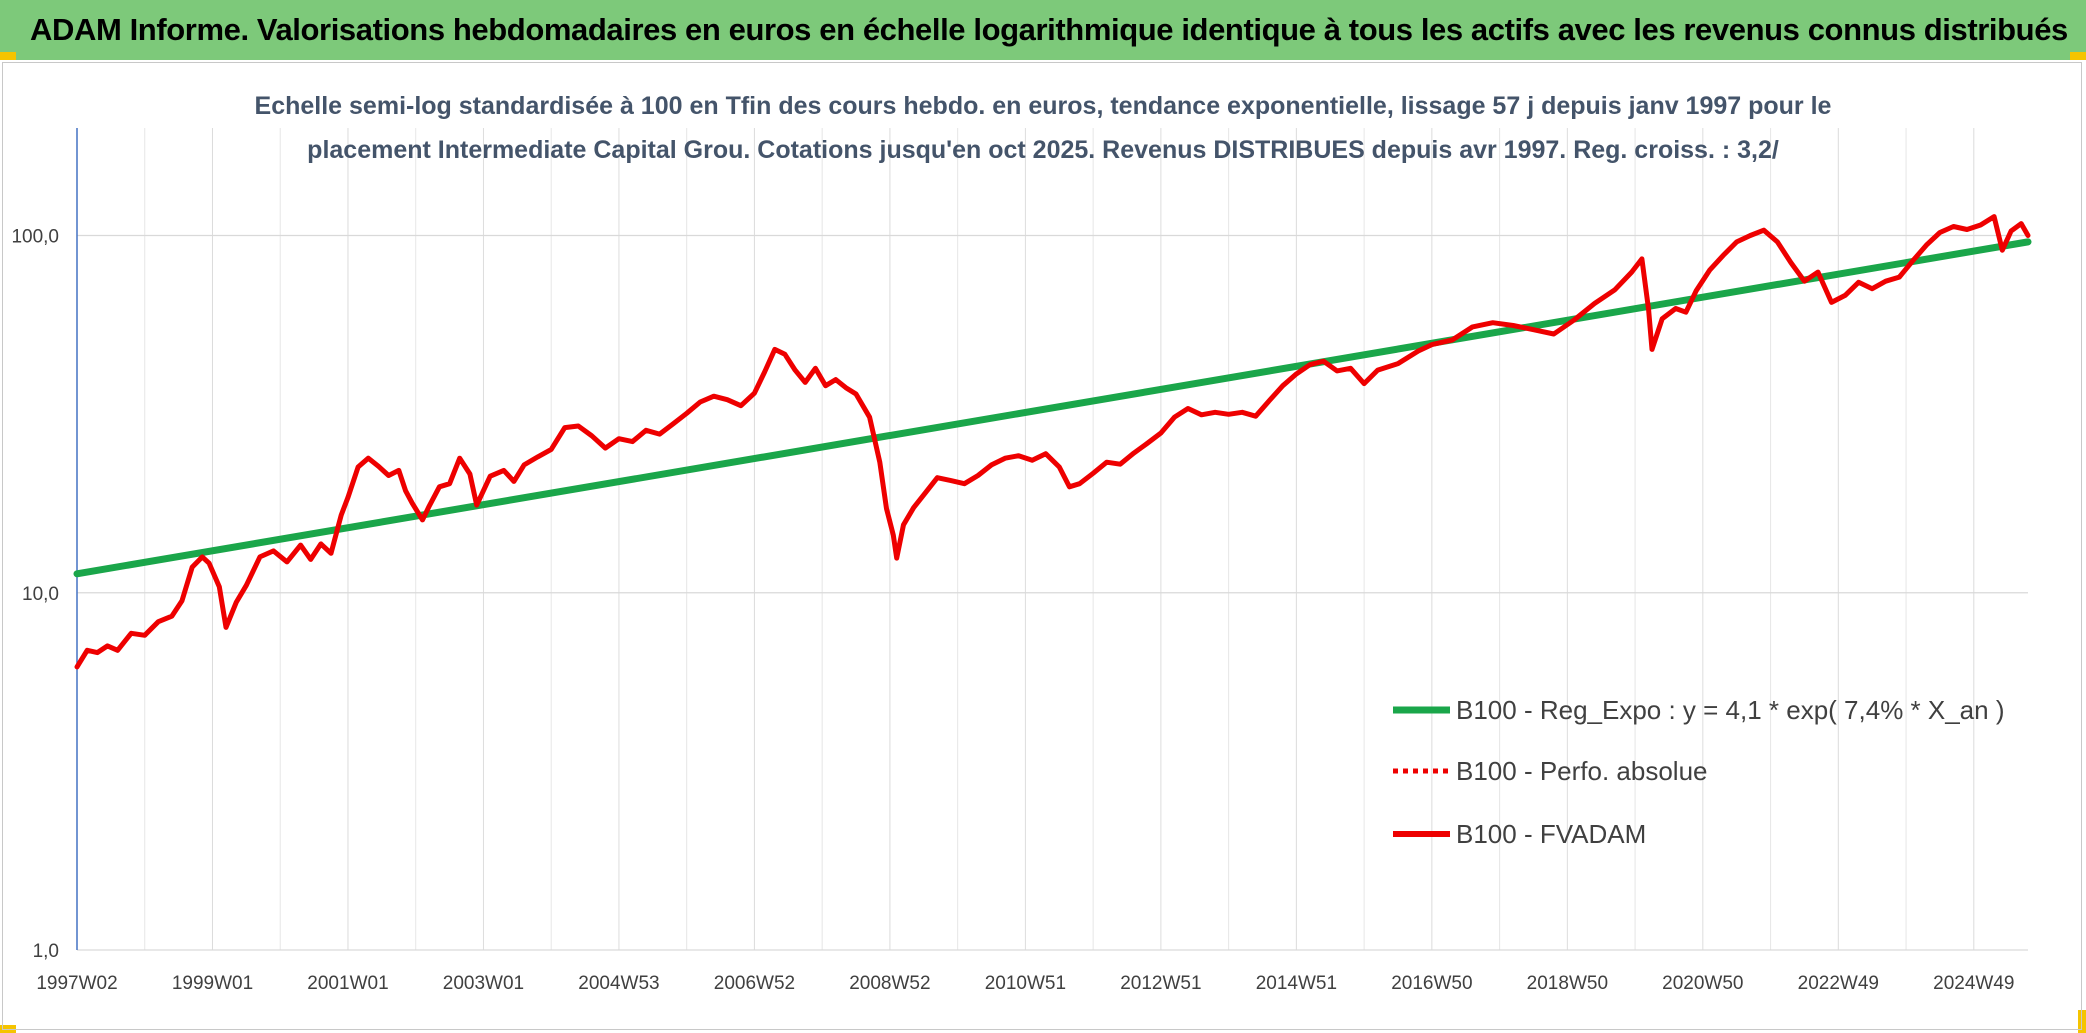 This screenshot has width=2086, height=1033. Describe the element at coordinates (889, 983) in the screenshot. I see `x-tick-label: 2008W52` at that location.